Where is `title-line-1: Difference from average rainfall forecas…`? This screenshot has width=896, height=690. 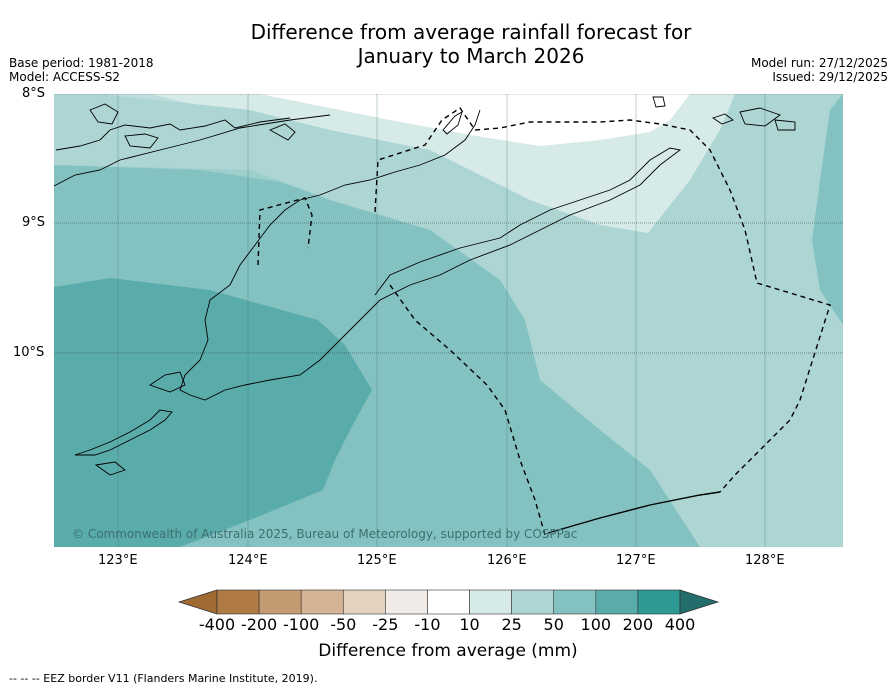 title-line-1: Difference from average rainfall forecas… is located at coordinates (471, 32).